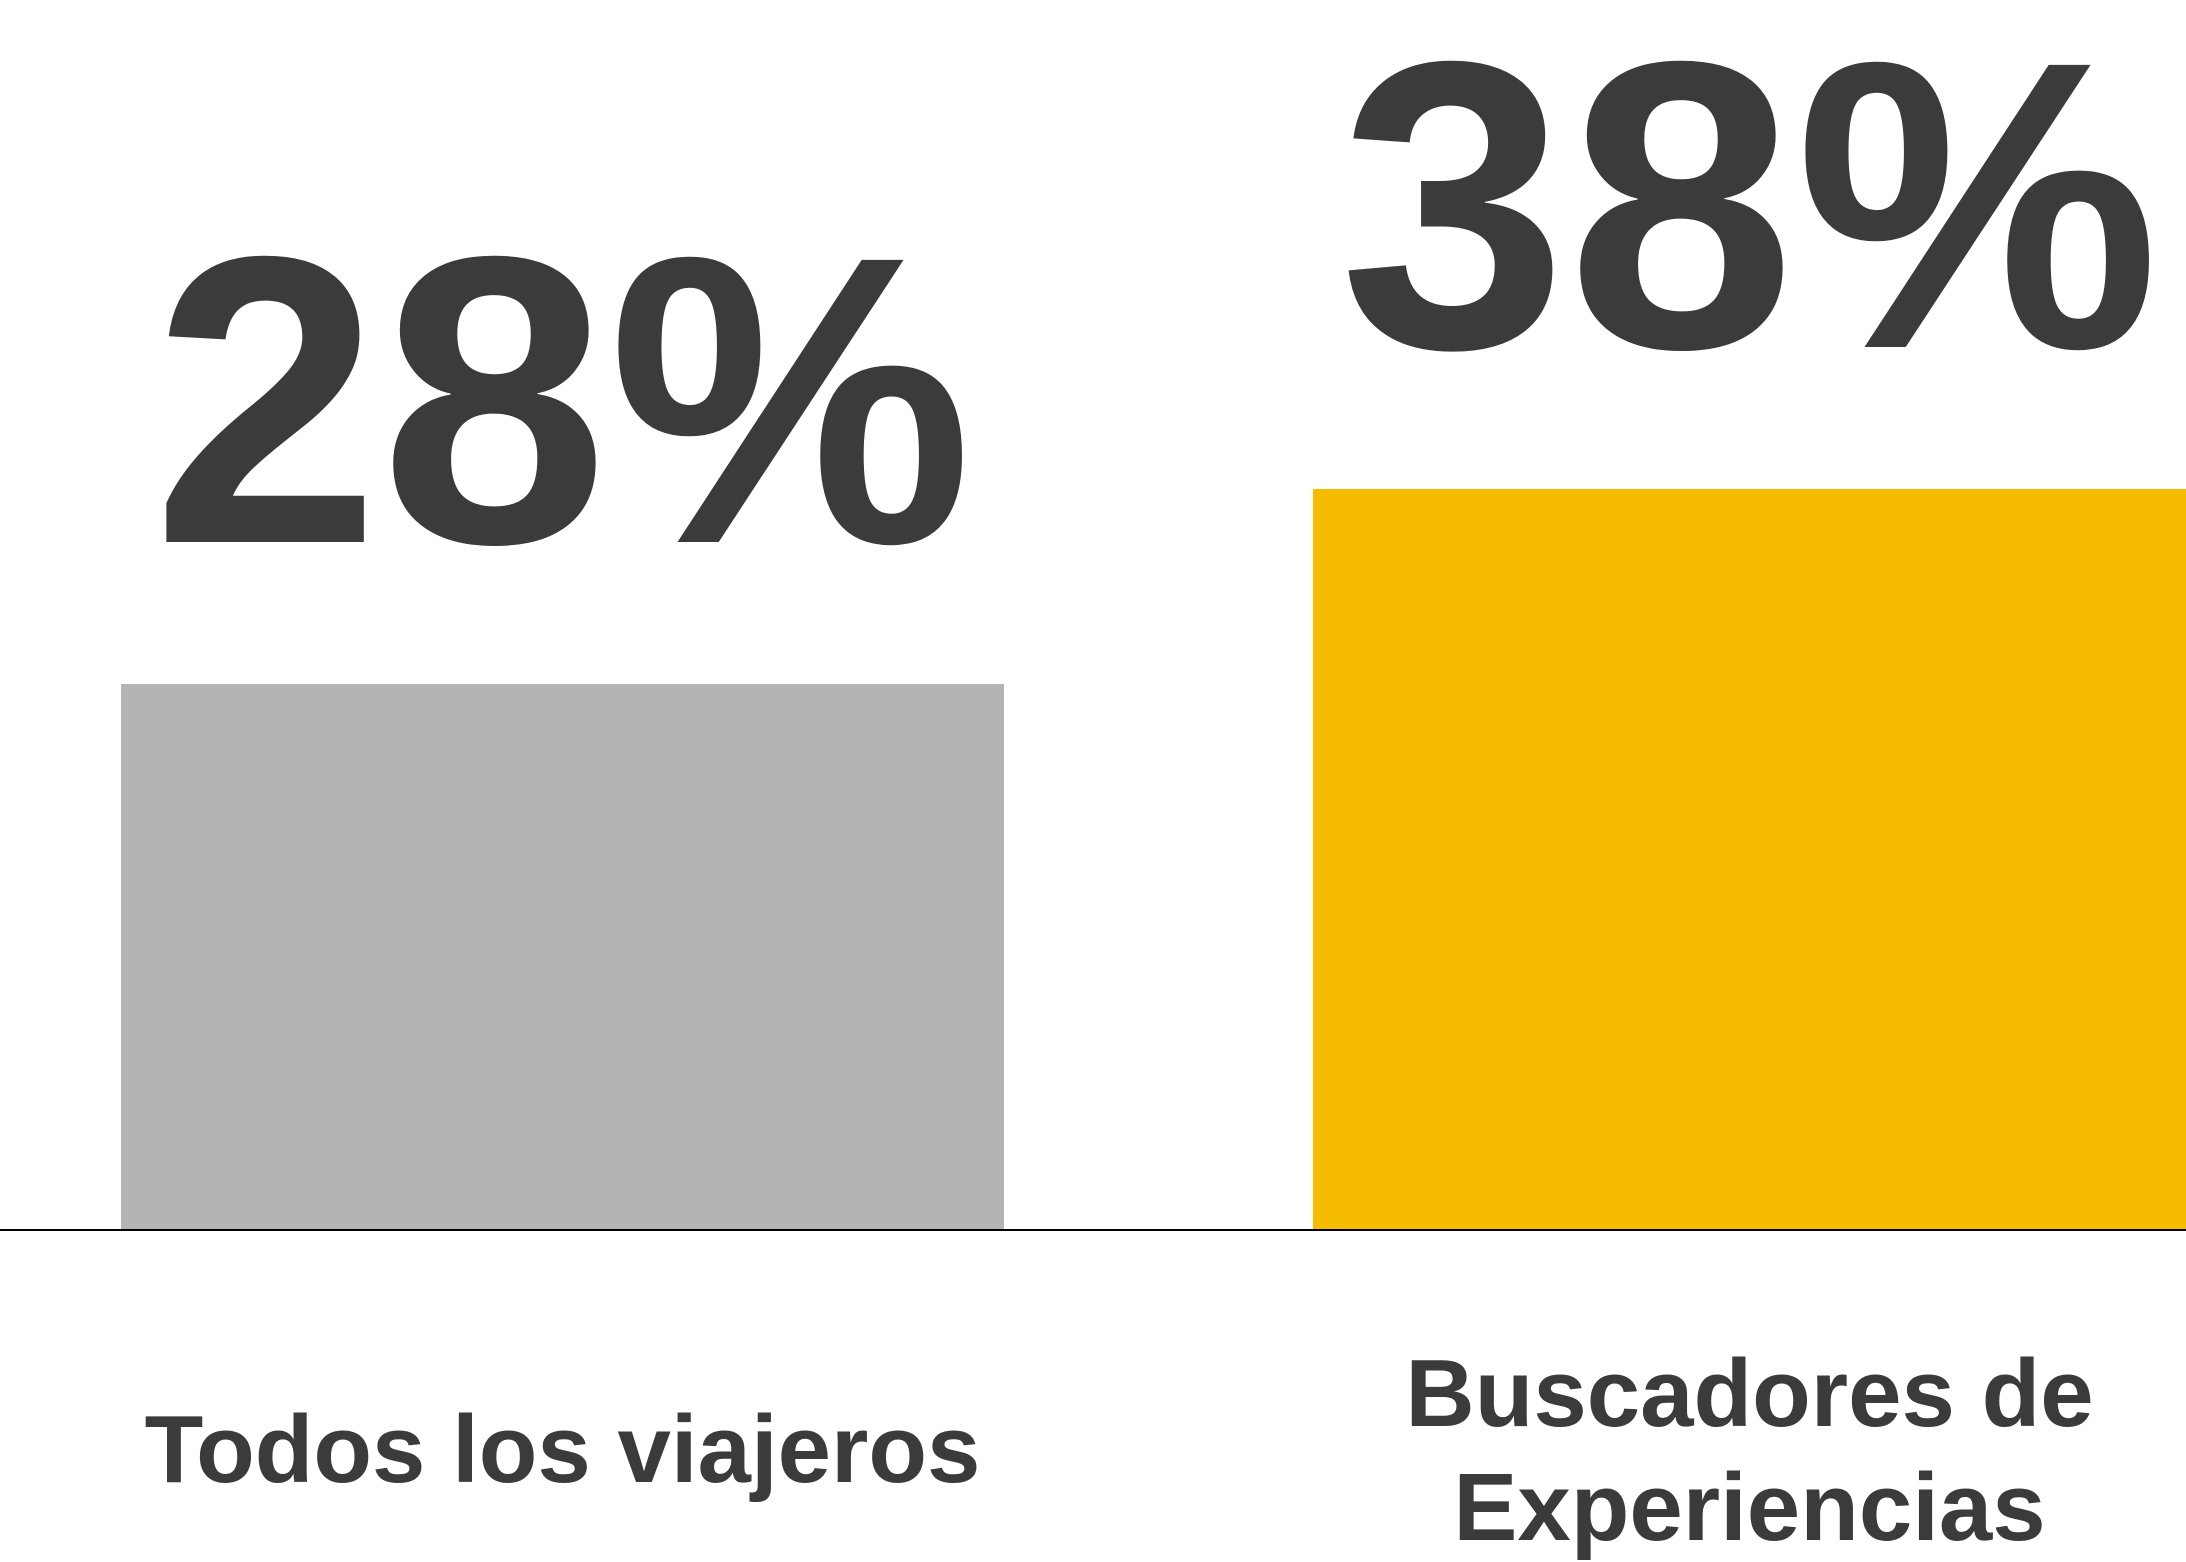 The height and width of the screenshot is (1562, 2186). Describe the element at coordinates (1749, 1450) in the screenshot. I see `category-label: Buscadores de Experiencias` at that location.